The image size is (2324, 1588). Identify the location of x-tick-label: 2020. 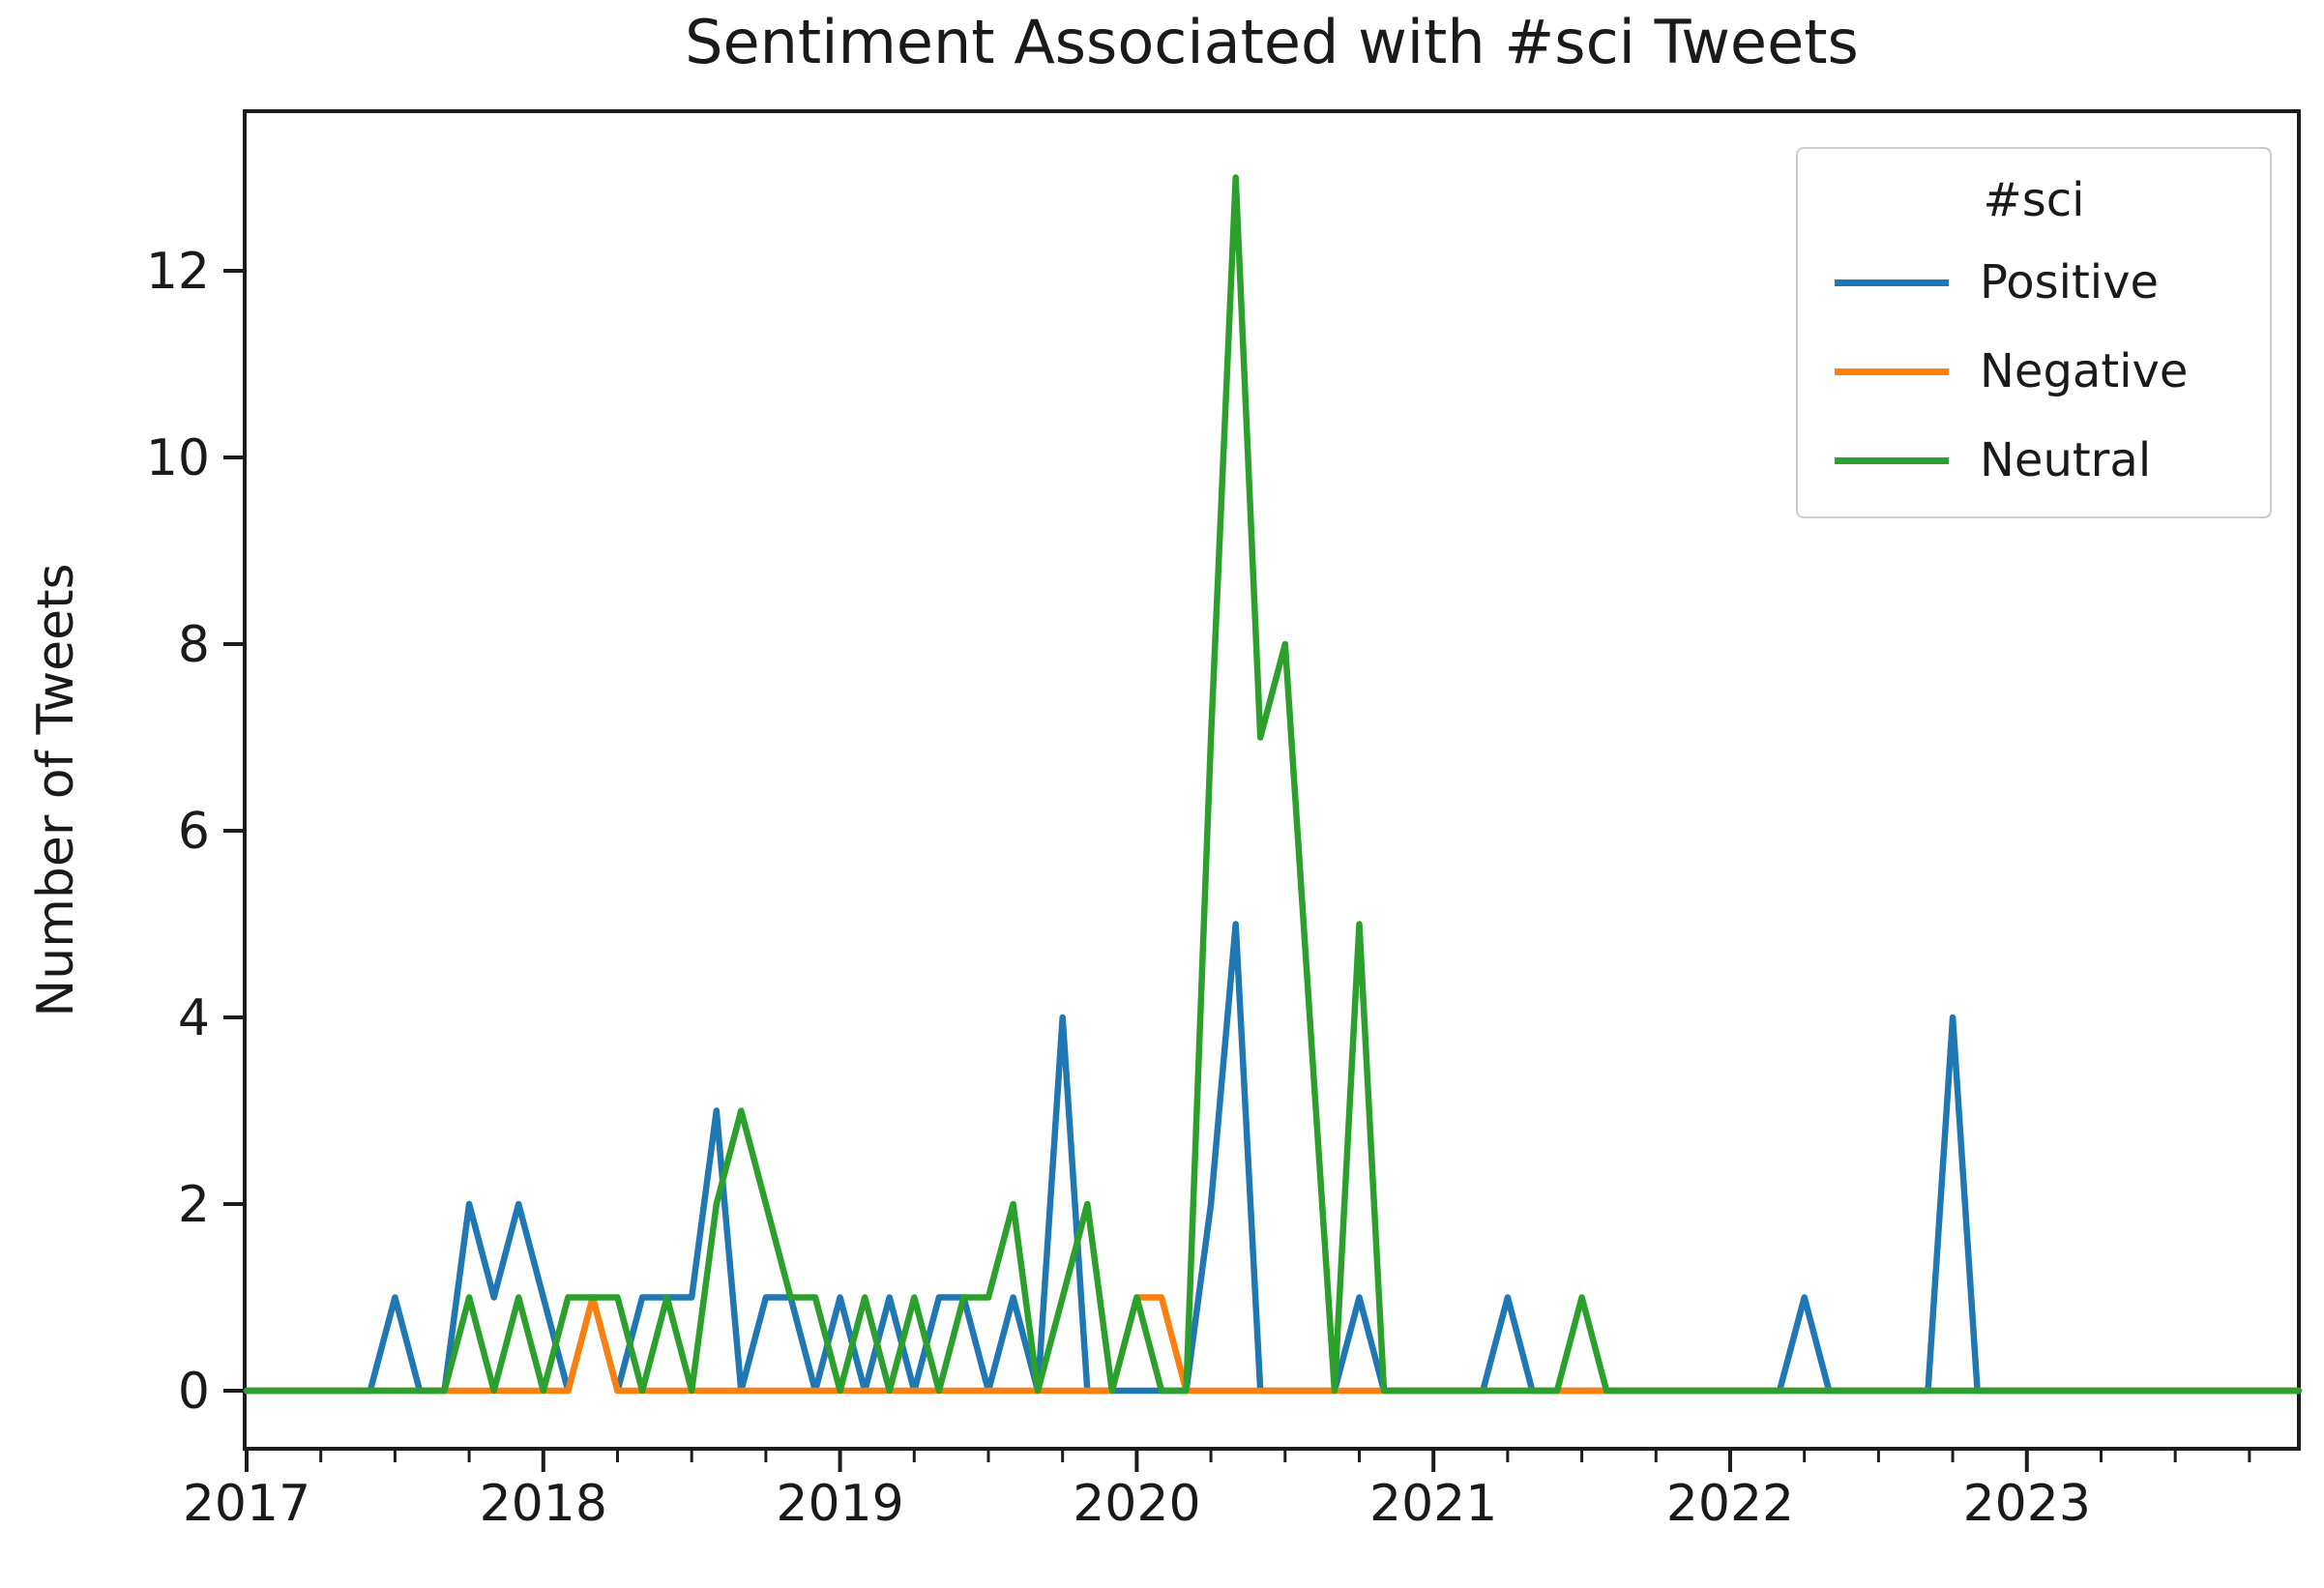
(1136, 1504).